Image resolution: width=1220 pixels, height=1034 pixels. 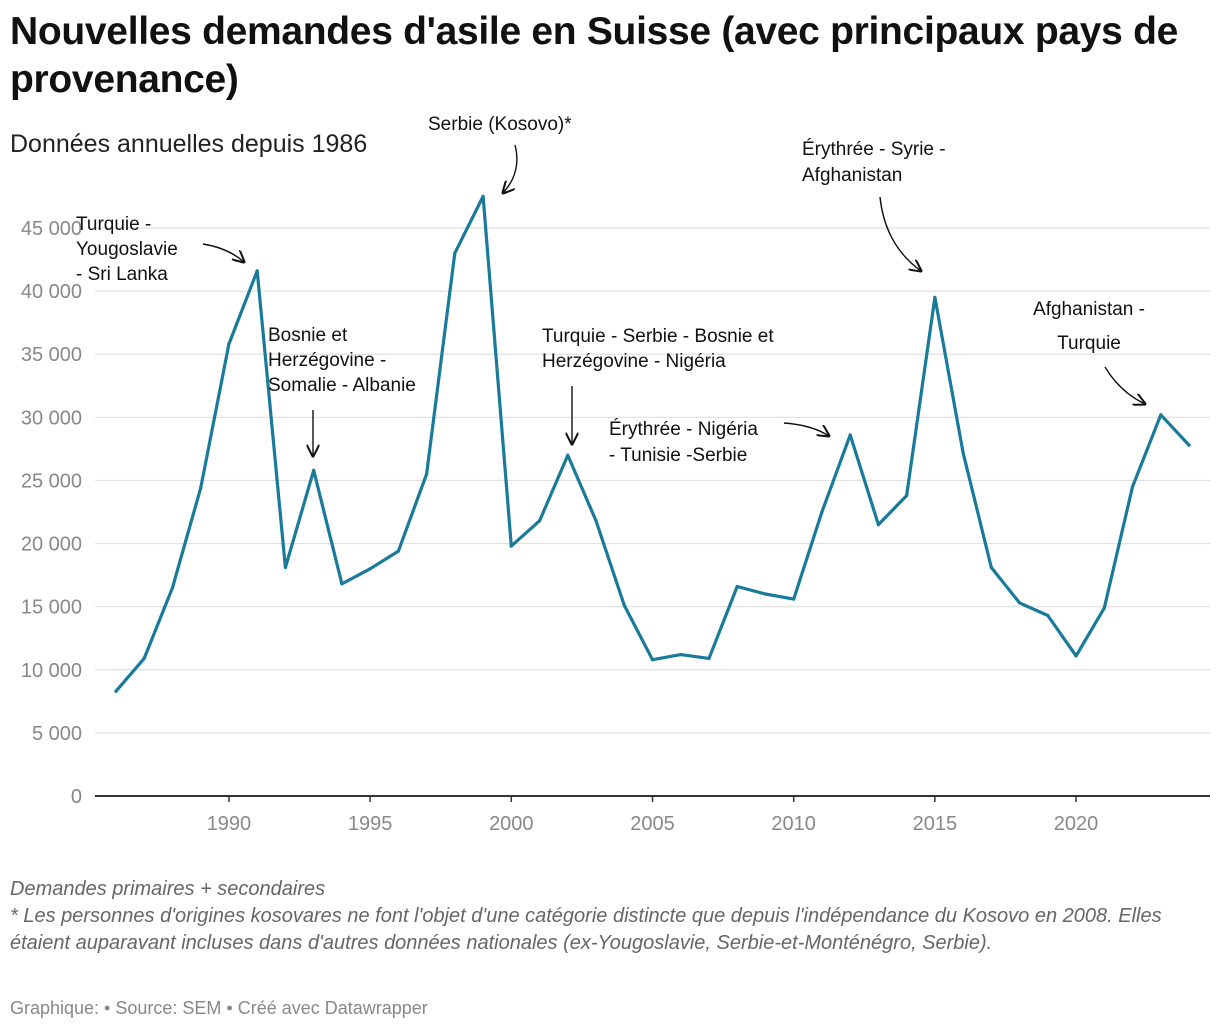 What do you see at coordinates (793, 824) in the screenshot?
I see `x-tick-label: 2010` at bounding box center [793, 824].